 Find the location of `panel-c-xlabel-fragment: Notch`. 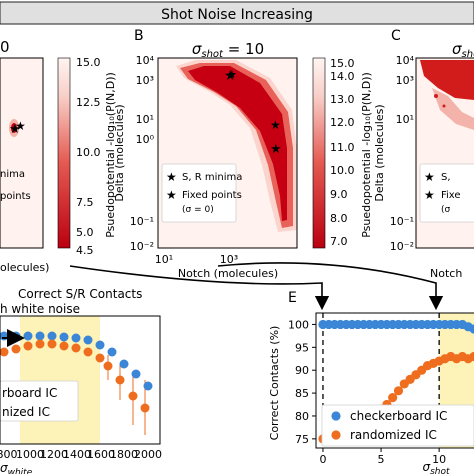

panel-c-xlabel-fragment: Notch is located at coordinates (446, 273).